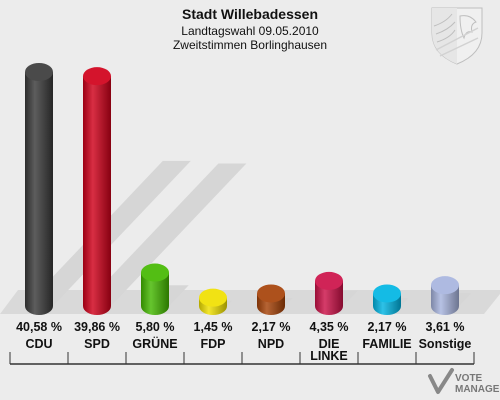  What do you see at coordinates (457, 36) in the screenshot?
I see `coat-of-arms-icon` at bounding box center [457, 36].